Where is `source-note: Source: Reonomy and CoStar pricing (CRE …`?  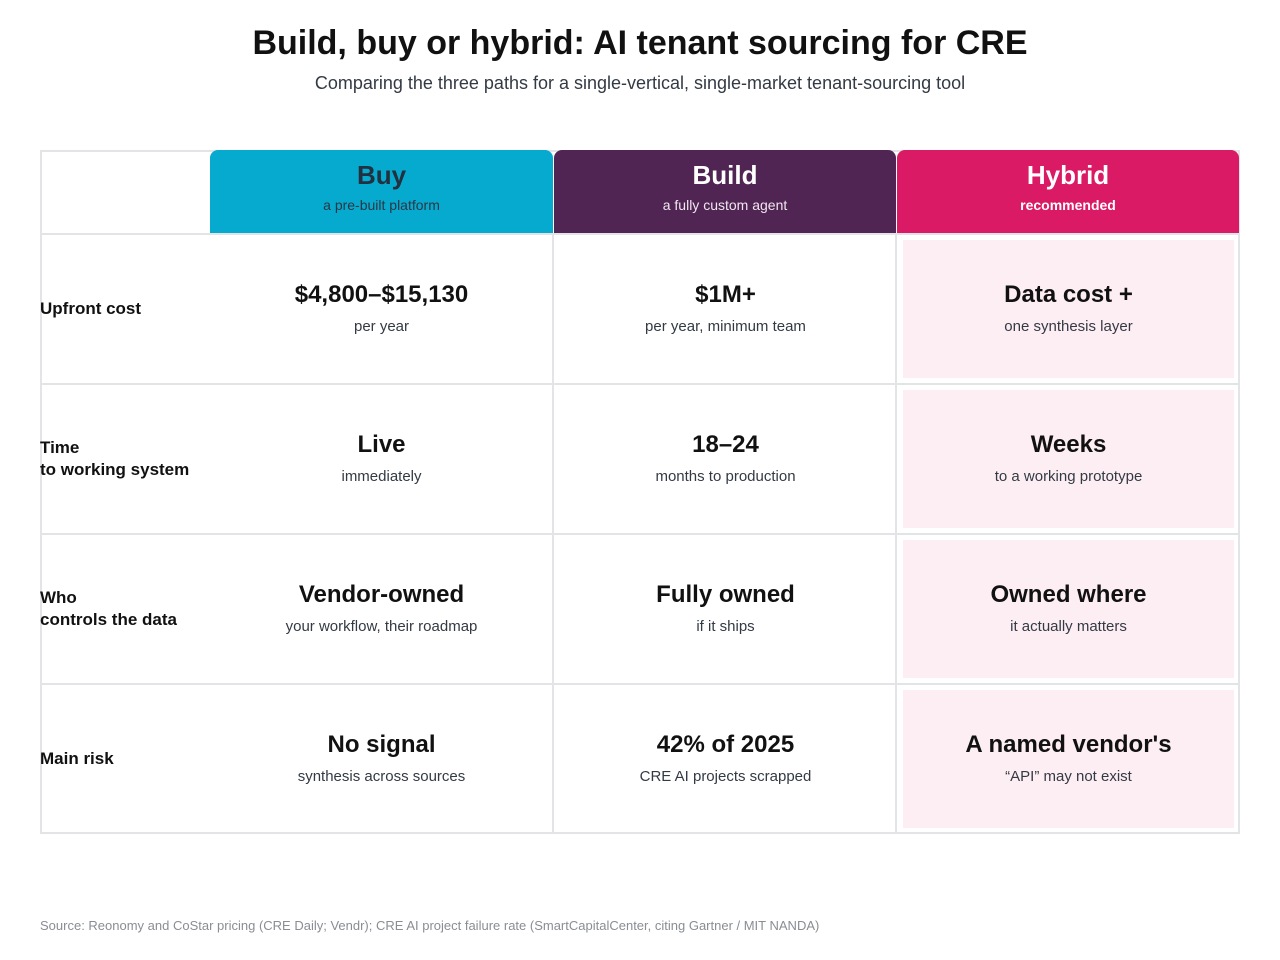
source-note: Source: Reonomy and CoStar pricing (CRE … is located at coordinates (430, 925).